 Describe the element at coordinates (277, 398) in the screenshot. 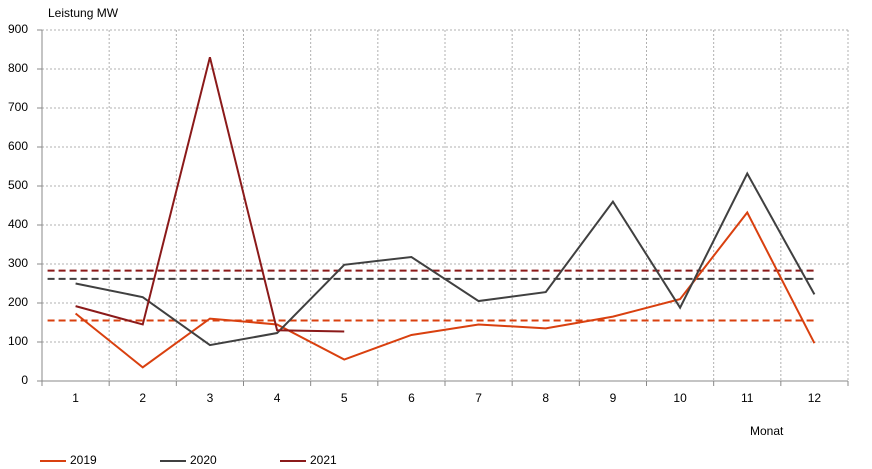

I see `x-tick-label: 4` at that location.